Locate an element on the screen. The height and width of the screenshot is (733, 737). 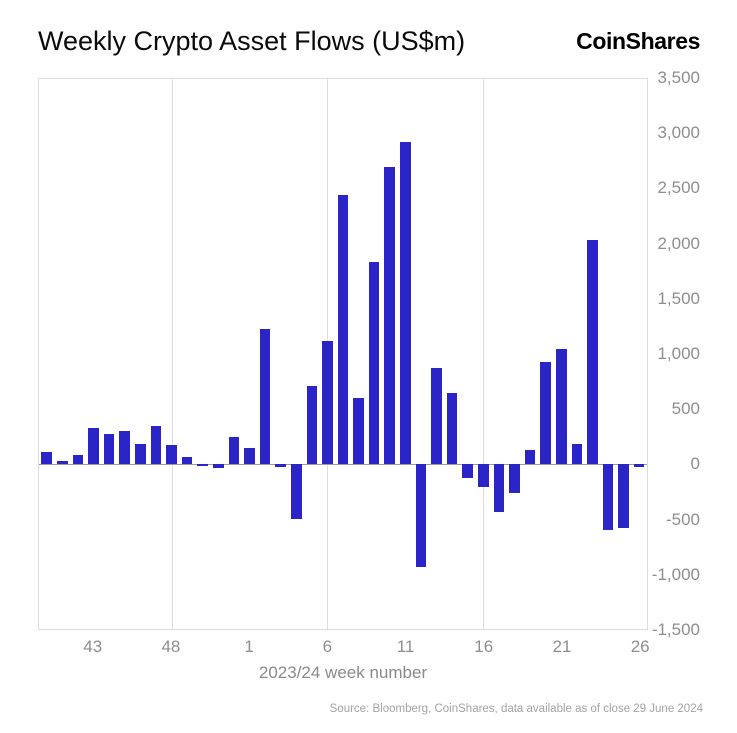
x-axis-tick-label: 16 is located at coordinates (484, 646).